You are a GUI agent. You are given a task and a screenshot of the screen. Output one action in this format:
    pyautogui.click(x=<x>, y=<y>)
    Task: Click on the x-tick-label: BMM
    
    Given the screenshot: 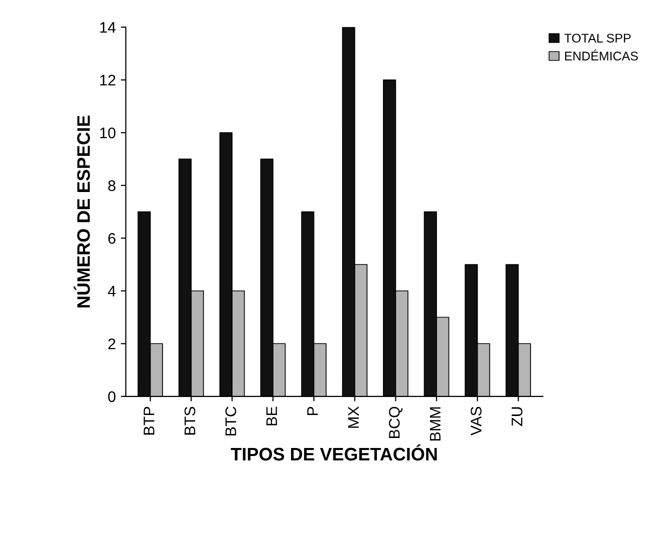 What is the action you would take?
    pyautogui.click(x=435, y=423)
    